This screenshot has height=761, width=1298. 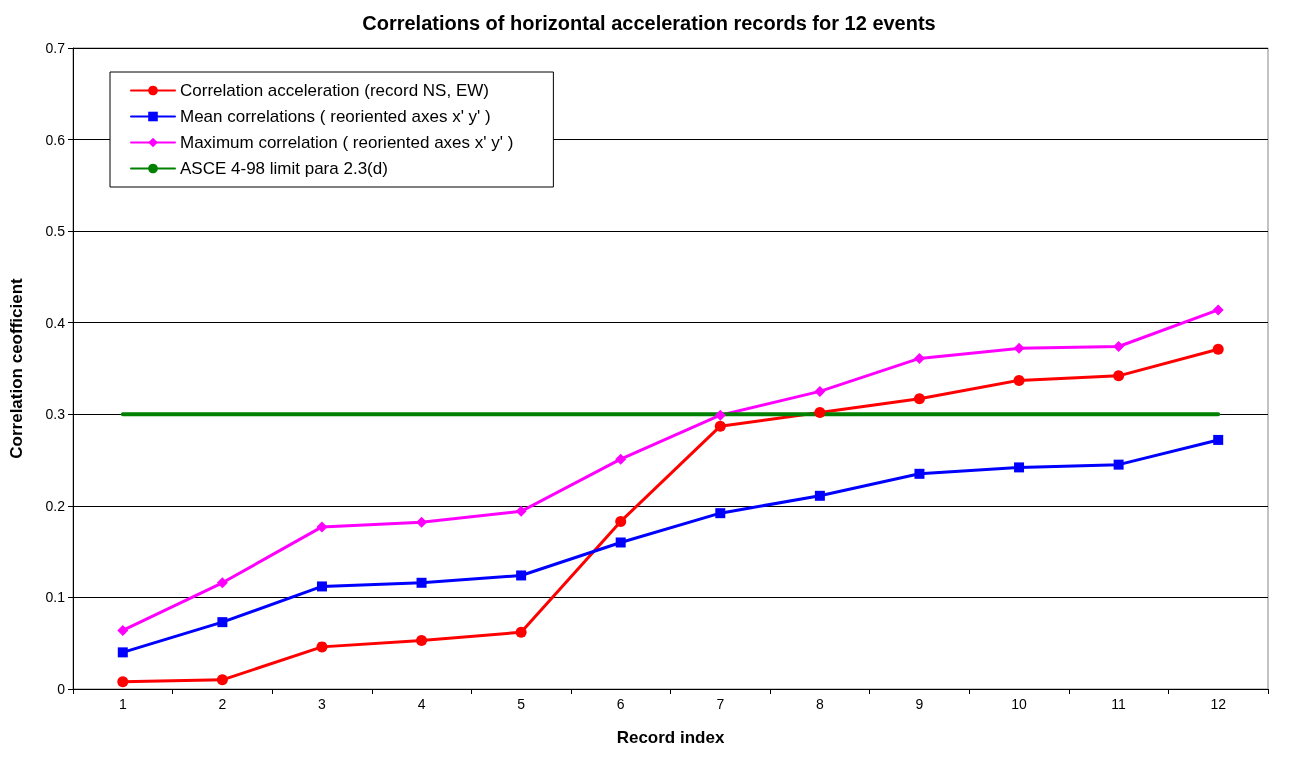 I want to click on x-tick-label: 11, so click(x=1119, y=704).